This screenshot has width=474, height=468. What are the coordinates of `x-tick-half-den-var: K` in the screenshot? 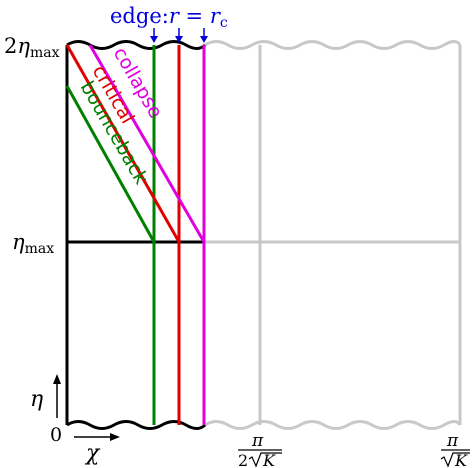 It's located at (269, 459).